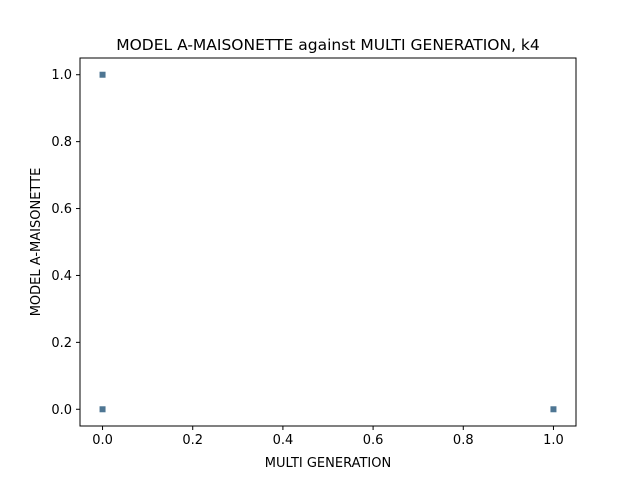 This screenshot has height=480, width=640. I want to click on x-tick-label: 0.6, so click(373, 440).